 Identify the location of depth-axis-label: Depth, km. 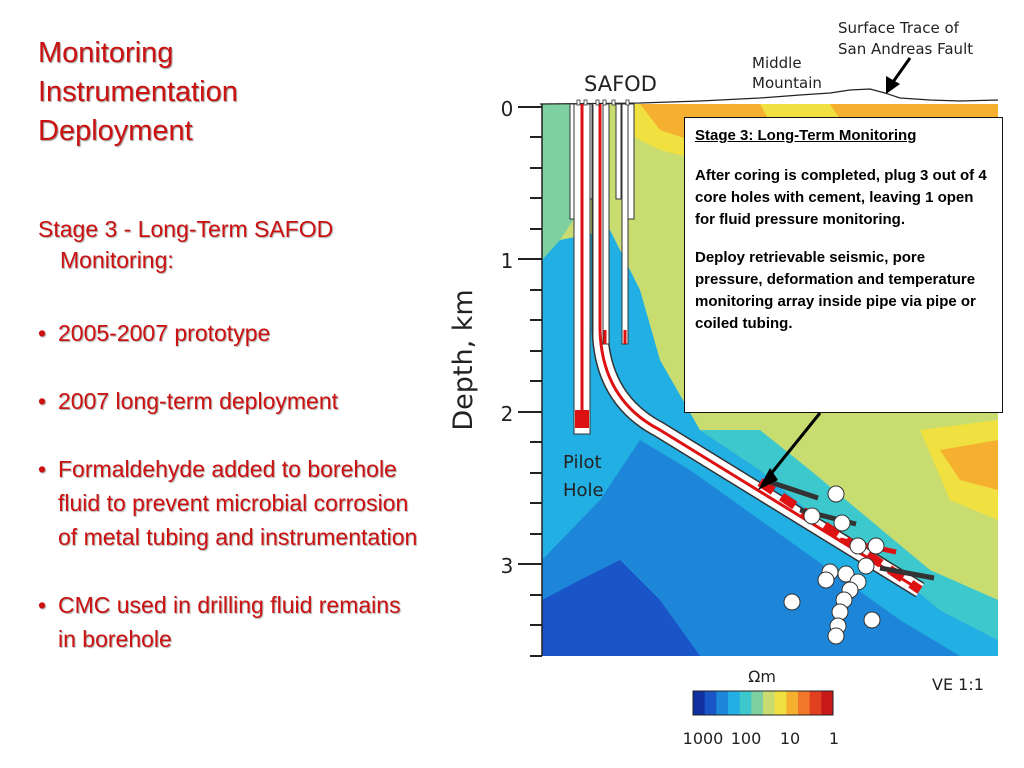
(463, 359).